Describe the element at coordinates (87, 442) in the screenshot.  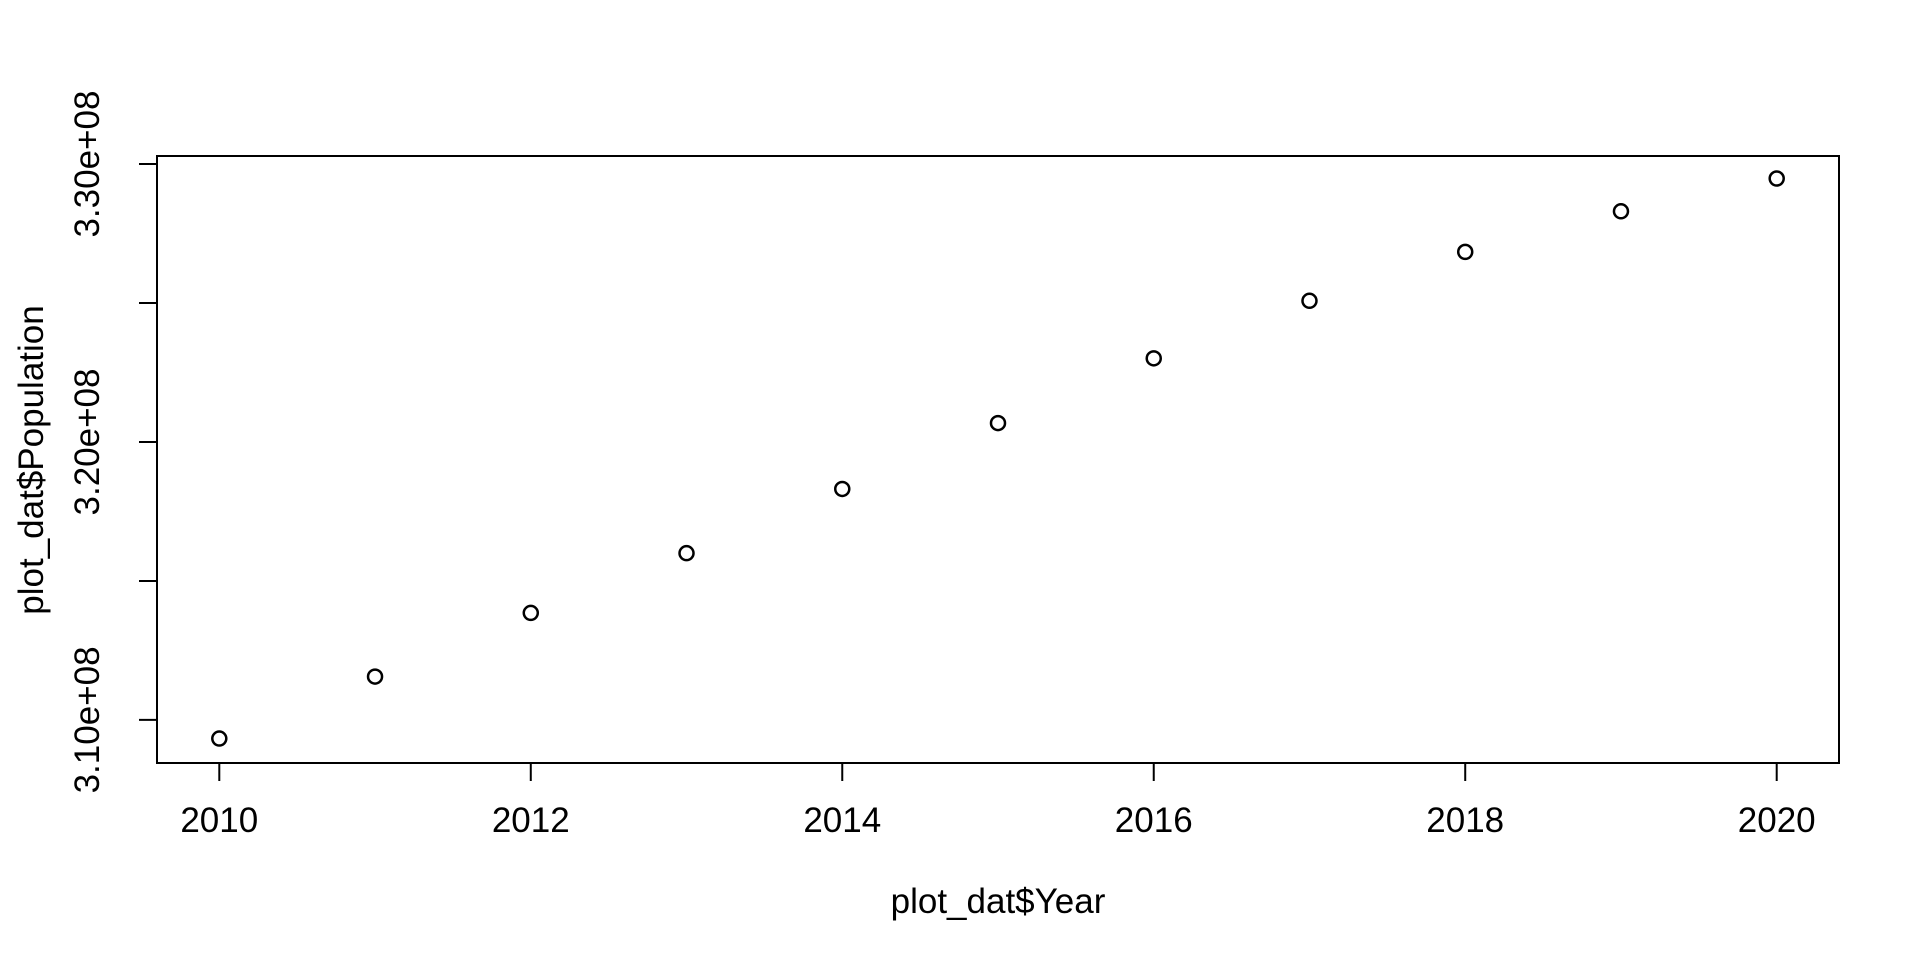
I see `y-tick-label: 3.20e+08` at that location.